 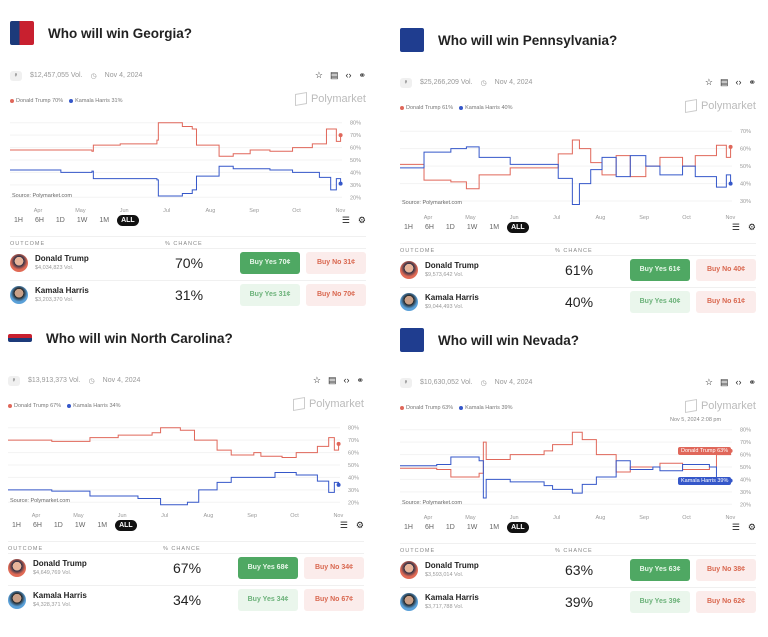 I want to click on buy-yes-button: Buy Yes 70¢, so click(x=270, y=263).